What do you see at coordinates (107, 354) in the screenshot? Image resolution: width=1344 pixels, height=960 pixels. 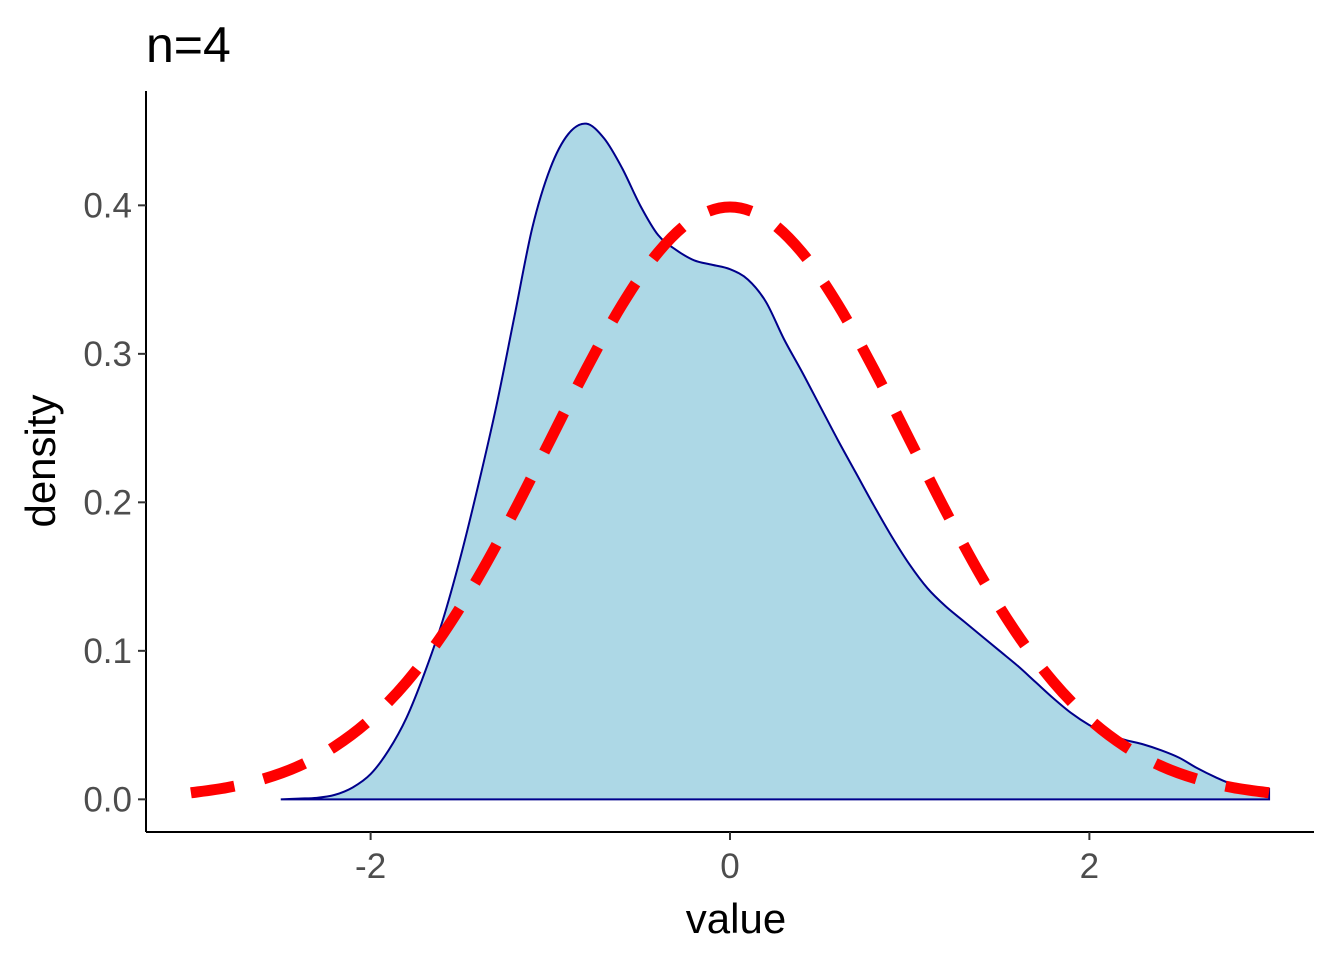 I see `y-tick-label: 0.3` at bounding box center [107, 354].